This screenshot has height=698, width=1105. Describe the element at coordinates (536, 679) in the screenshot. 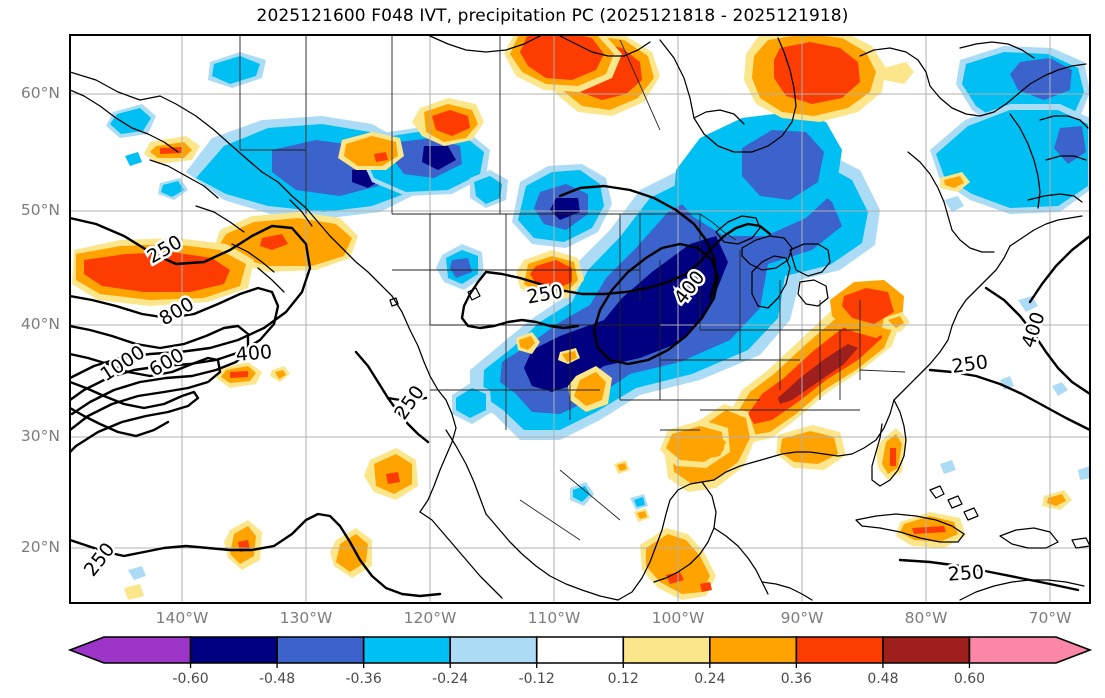

I see `colorbar-tick-label-4: -0.12` at that location.